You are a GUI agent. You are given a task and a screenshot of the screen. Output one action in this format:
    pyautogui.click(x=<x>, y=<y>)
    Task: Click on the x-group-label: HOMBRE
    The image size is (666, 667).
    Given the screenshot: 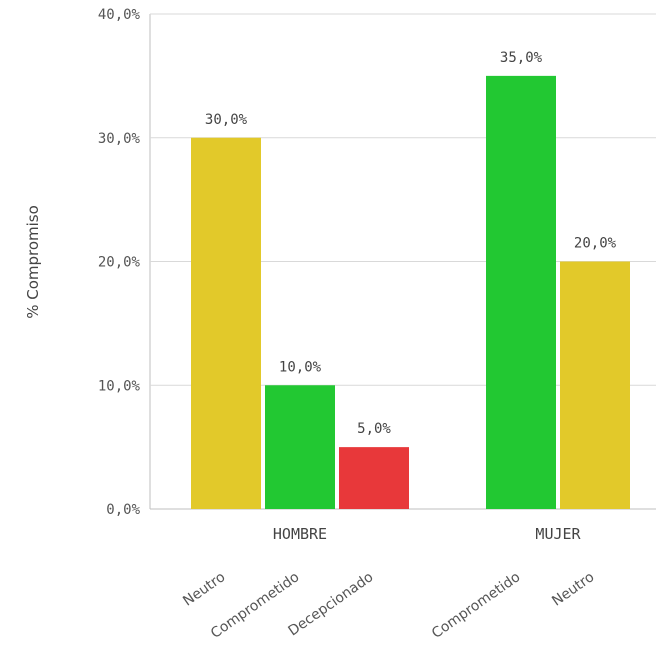 What is the action you would take?
    pyautogui.click(x=300, y=534)
    